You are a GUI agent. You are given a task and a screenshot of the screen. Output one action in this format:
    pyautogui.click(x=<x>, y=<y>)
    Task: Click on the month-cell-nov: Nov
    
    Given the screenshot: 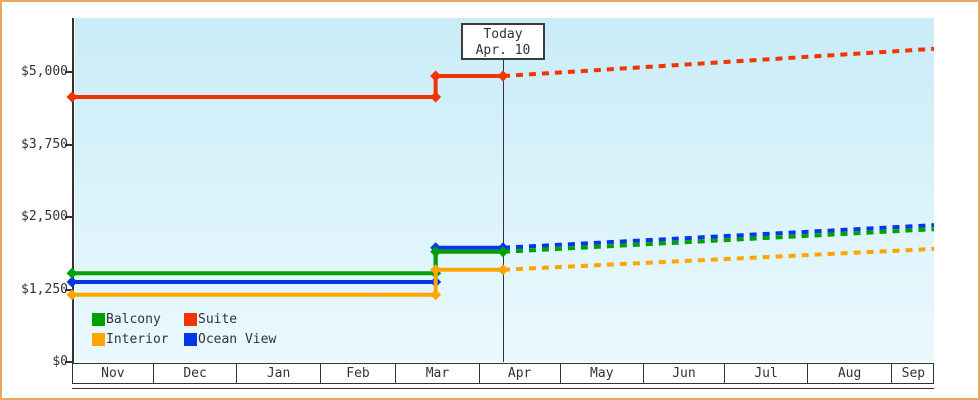 What is the action you would take?
    pyautogui.click(x=113, y=373)
    